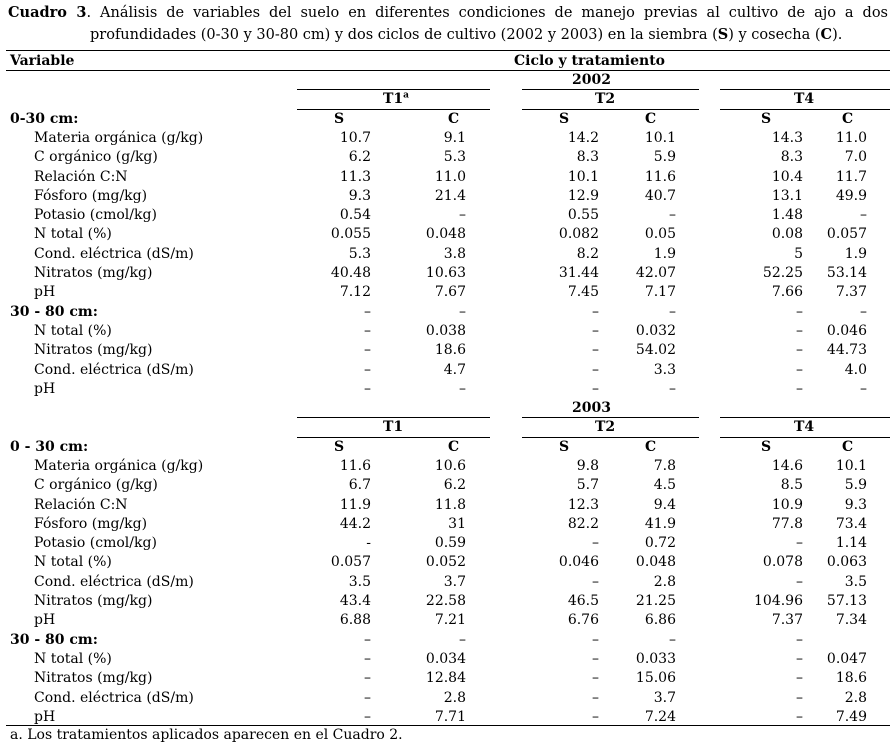 The image size is (896, 748). Describe the element at coordinates (660, 716) in the screenshot. I see `table-cell: 7.24` at that location.